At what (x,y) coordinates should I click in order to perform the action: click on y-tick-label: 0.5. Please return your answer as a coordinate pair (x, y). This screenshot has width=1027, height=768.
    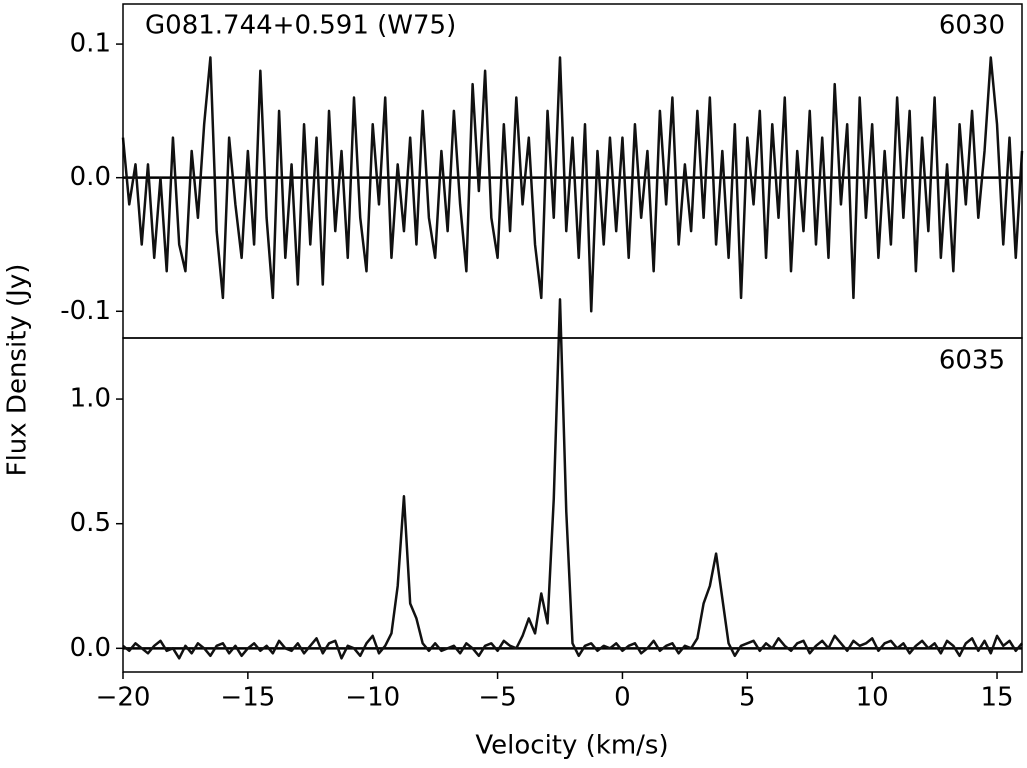
    Looking at the image, I should click on (90, 523).